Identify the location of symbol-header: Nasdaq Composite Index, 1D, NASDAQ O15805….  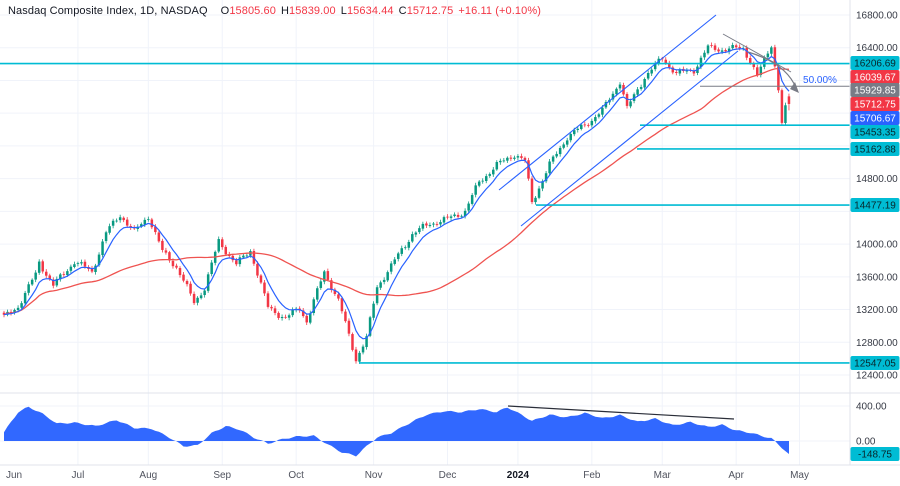
(274, 11).